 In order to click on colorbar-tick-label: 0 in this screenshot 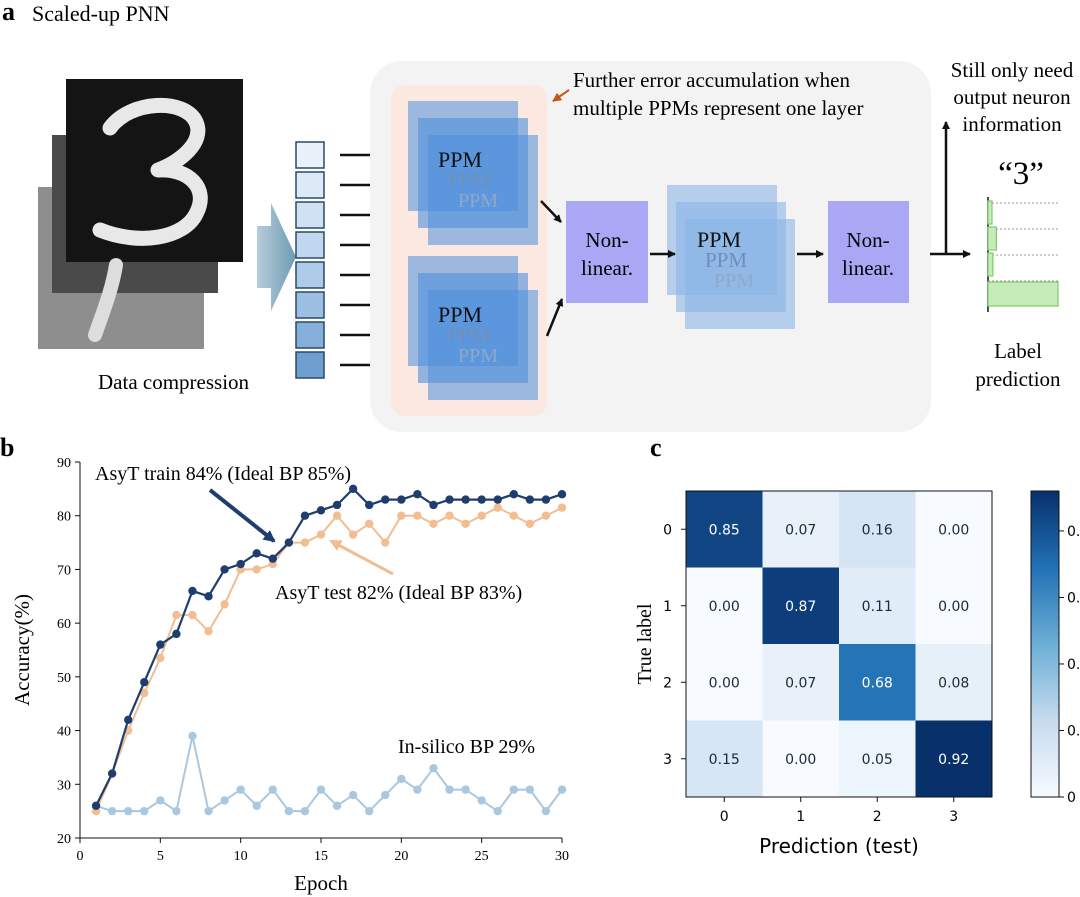, I will do `click(1071, 798)`.